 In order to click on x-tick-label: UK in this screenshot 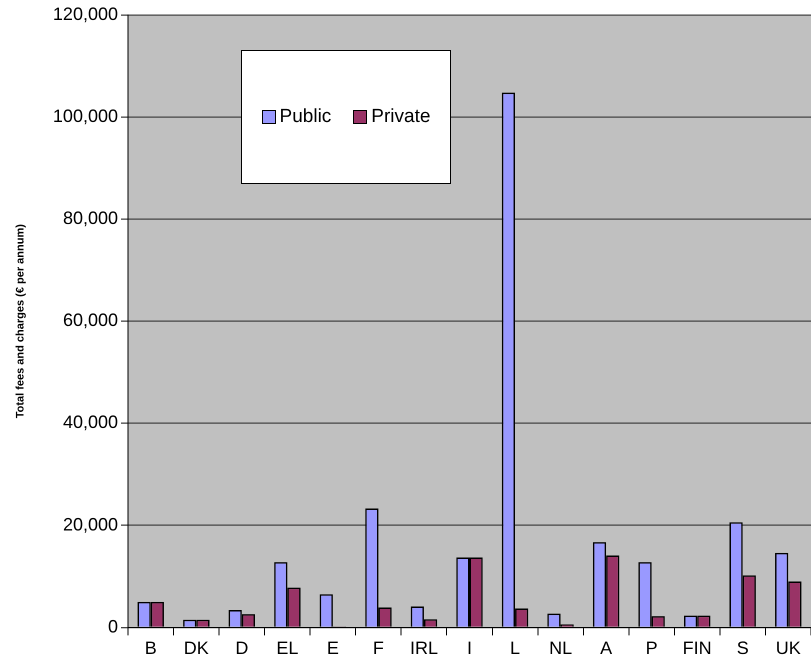, I will do `click(788, 648)`.